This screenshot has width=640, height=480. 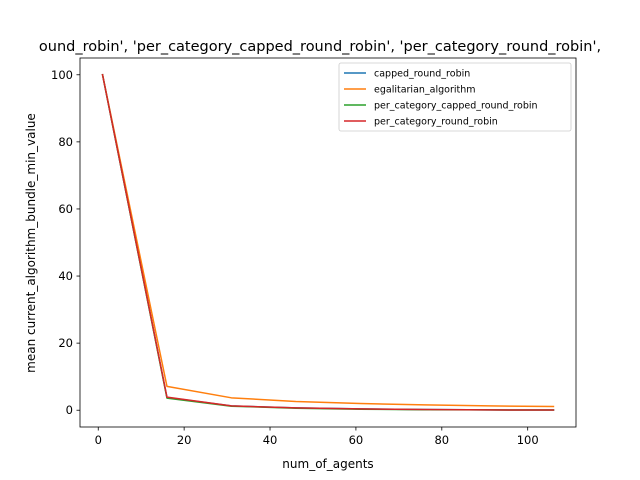 I want to click on legend-box, so click(x=455, y=97).